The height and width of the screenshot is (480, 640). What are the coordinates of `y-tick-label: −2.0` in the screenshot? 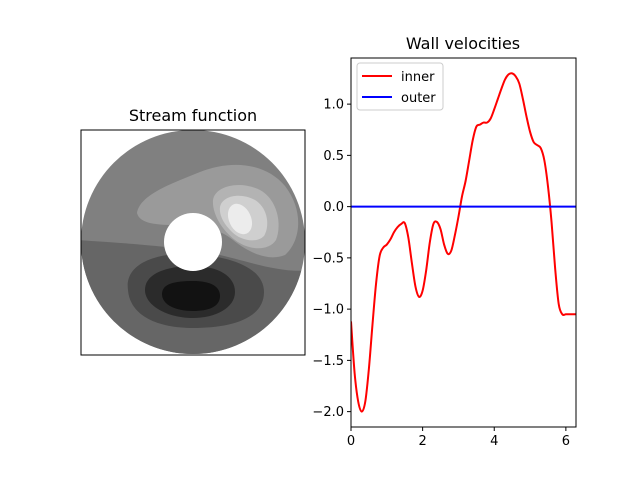 It's located at (328, 412).